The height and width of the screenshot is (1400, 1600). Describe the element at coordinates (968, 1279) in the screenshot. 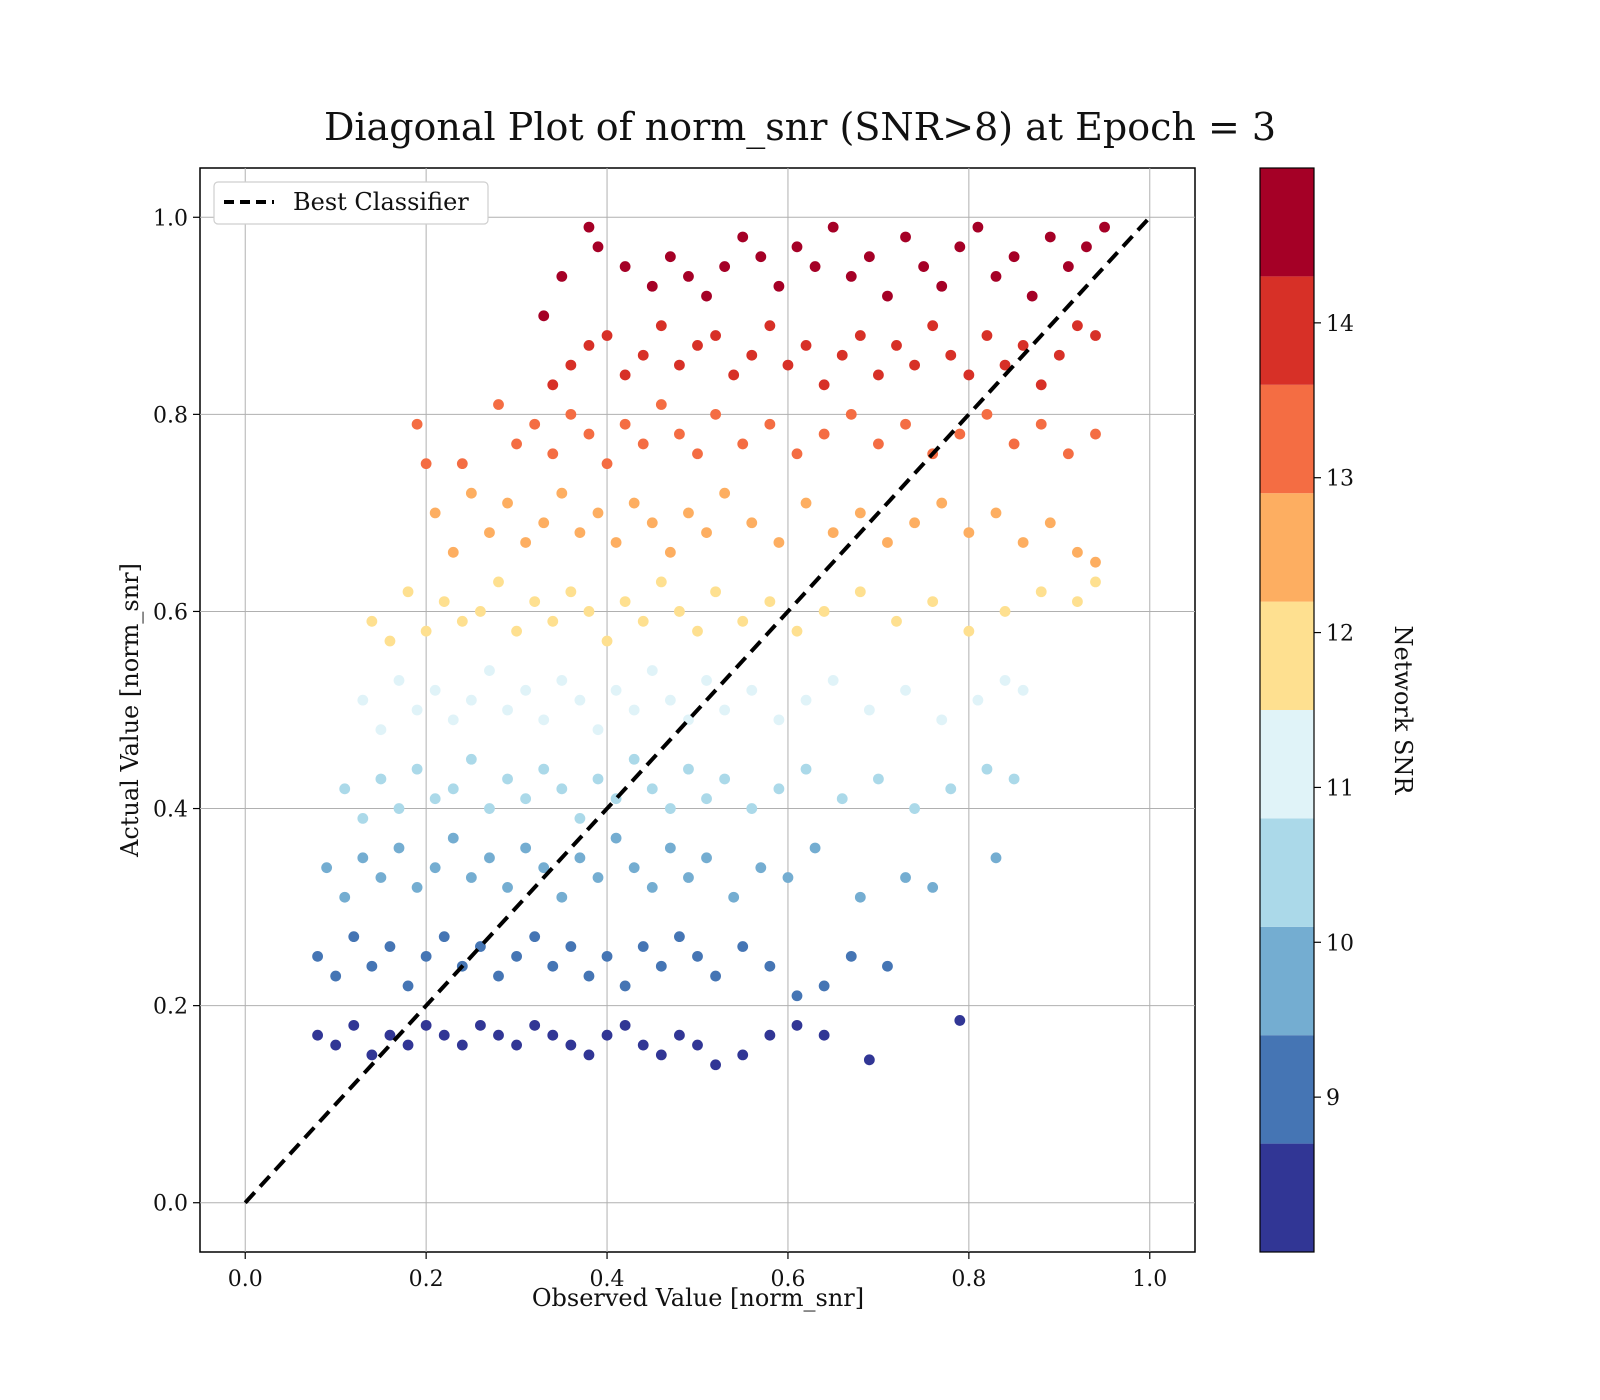

I see `x-tick-label: 0.8` at that location.